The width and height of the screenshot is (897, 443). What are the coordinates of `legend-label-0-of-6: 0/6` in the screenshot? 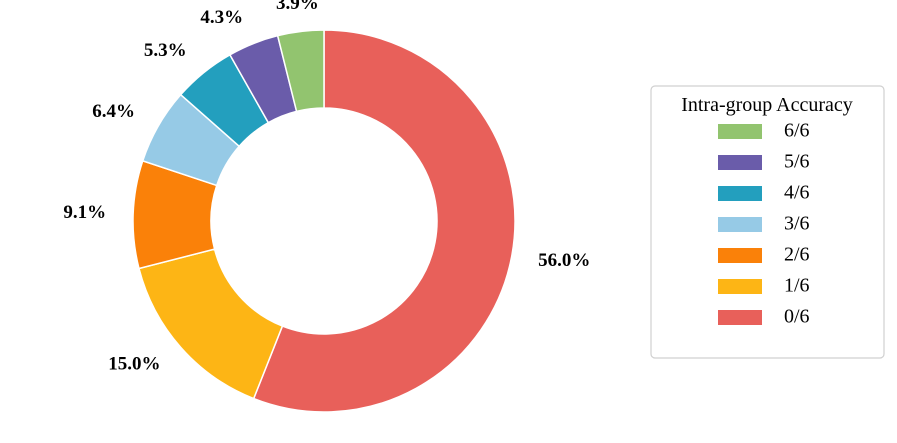 It's located at (797, 317).